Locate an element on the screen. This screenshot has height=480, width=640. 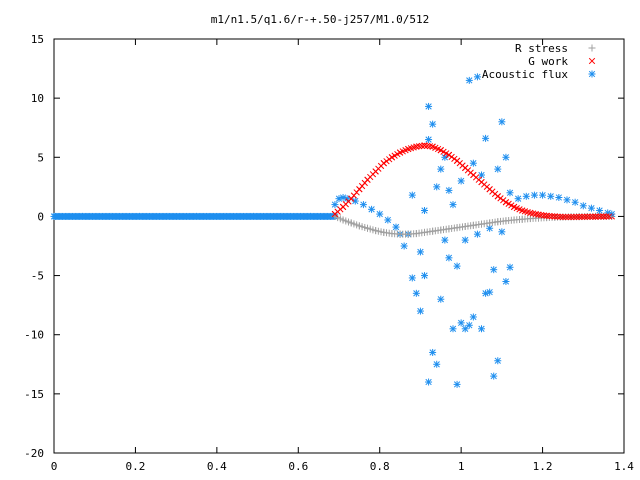
x-tick-label: 0 is located at coordinates (54, 466).